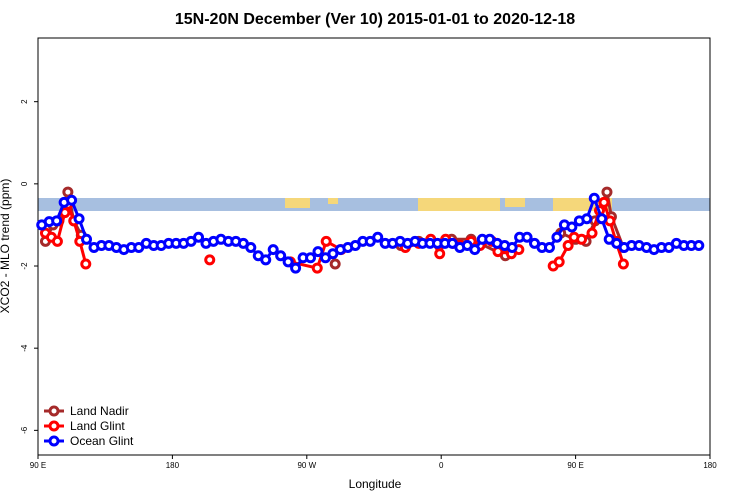 Image resolution: width=750 pixels, height=500 pixels. Describe the element at coordinates (24, 266) in the screenshot. I see `y-tick-label: -2` at that location.